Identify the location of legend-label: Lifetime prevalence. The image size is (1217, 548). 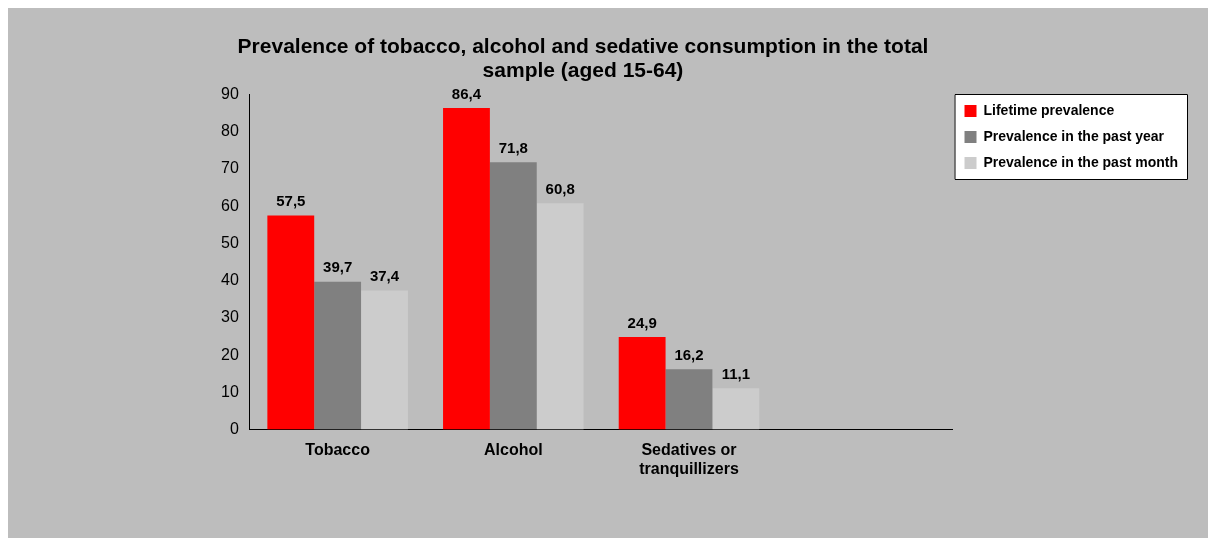
(1049, 109).